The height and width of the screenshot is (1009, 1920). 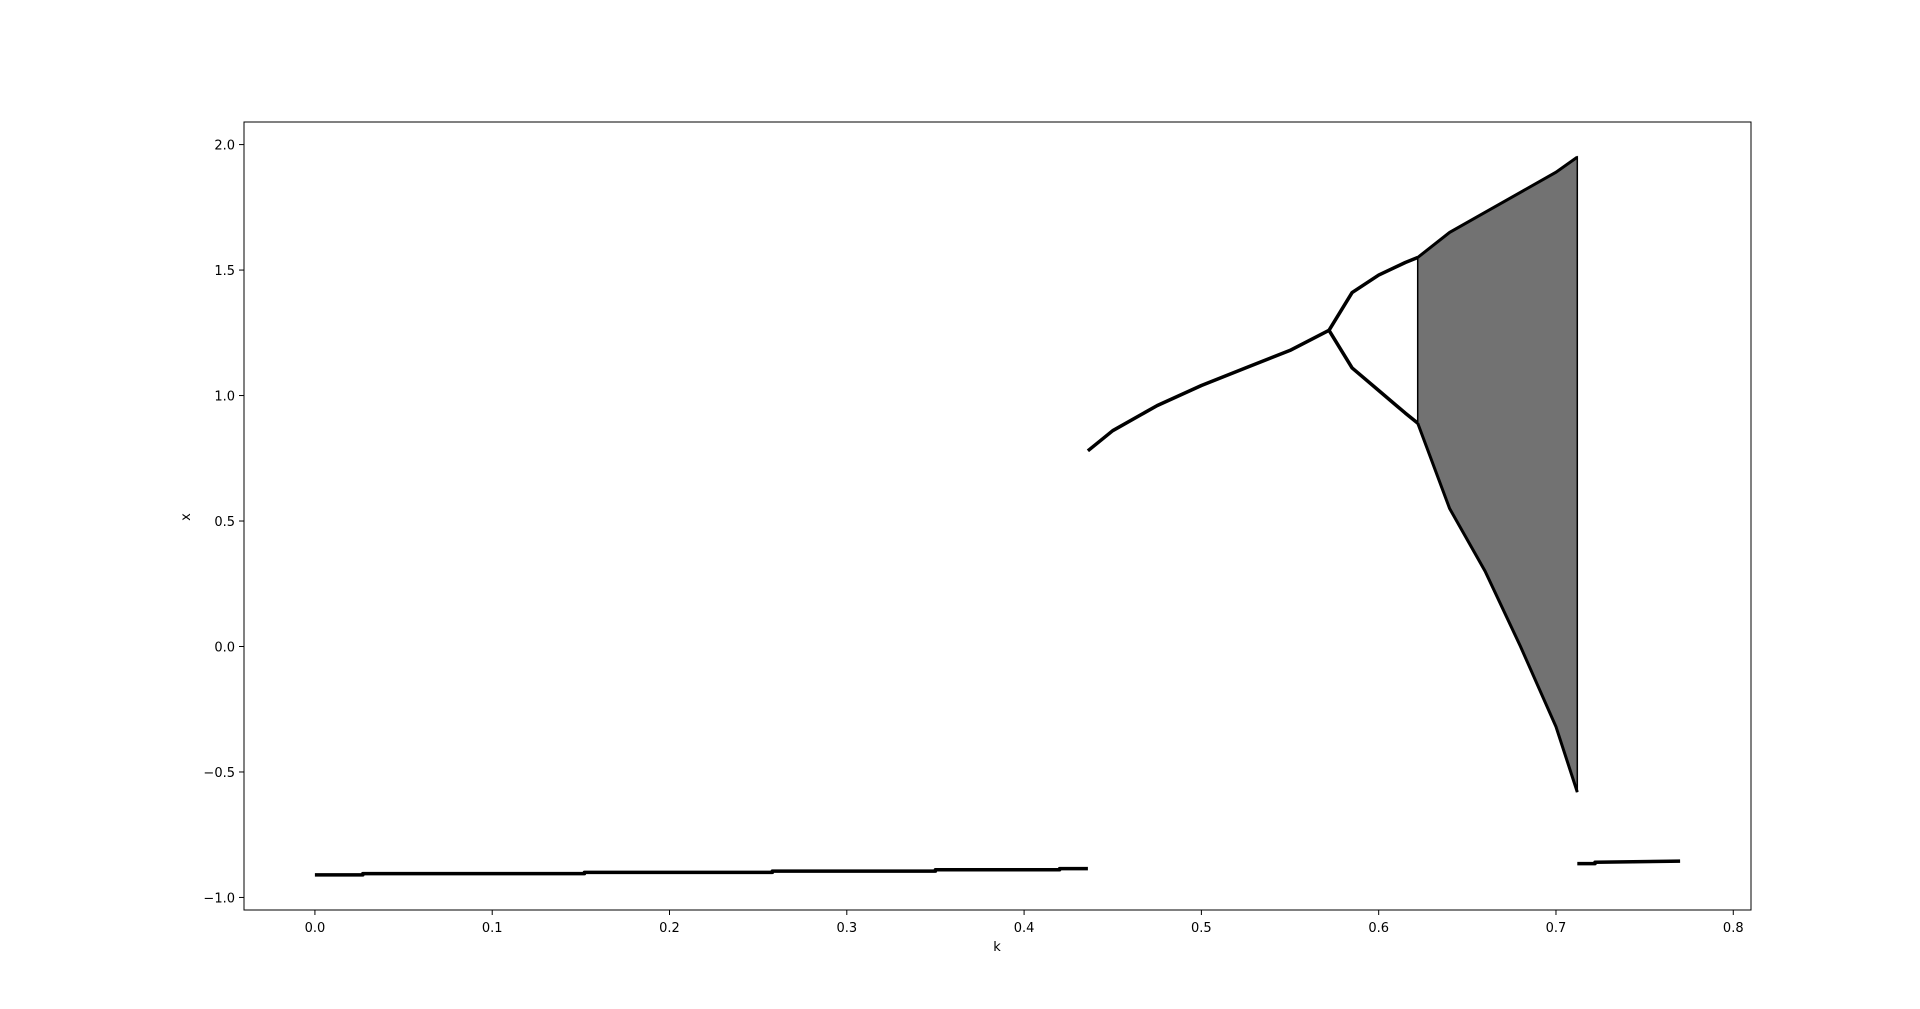 What do you see at coordinates (1201, 928) in the screenshot?
I see `x-tick-label: 0.5` at bounding box center [1201, 928].